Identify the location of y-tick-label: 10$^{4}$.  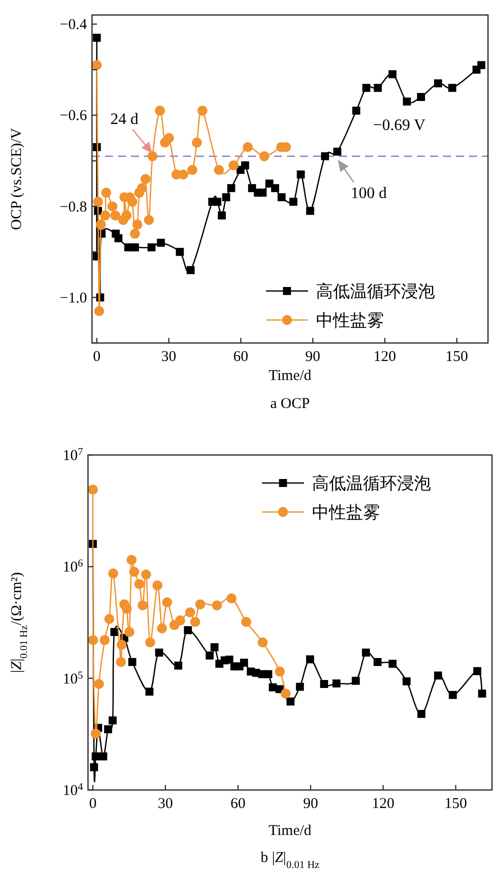
(73, 790).